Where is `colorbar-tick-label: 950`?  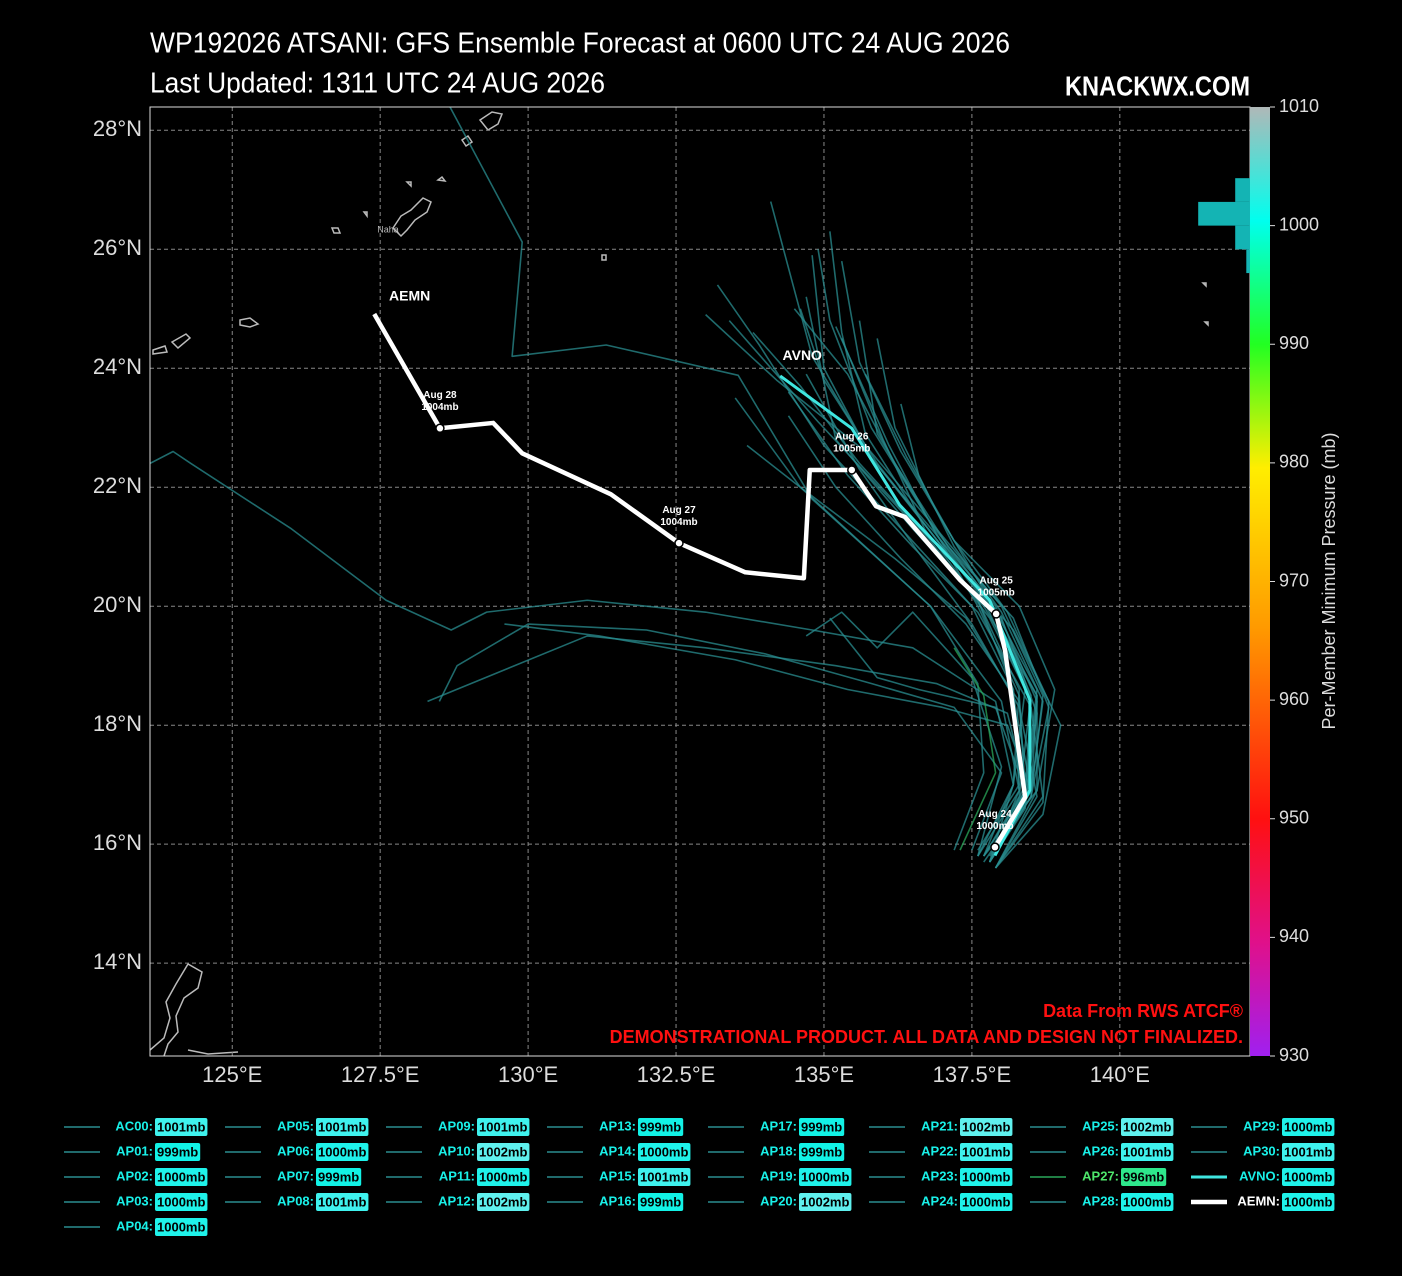
colorbar-tick-label: 950 is located at coordinates (1294, 818).